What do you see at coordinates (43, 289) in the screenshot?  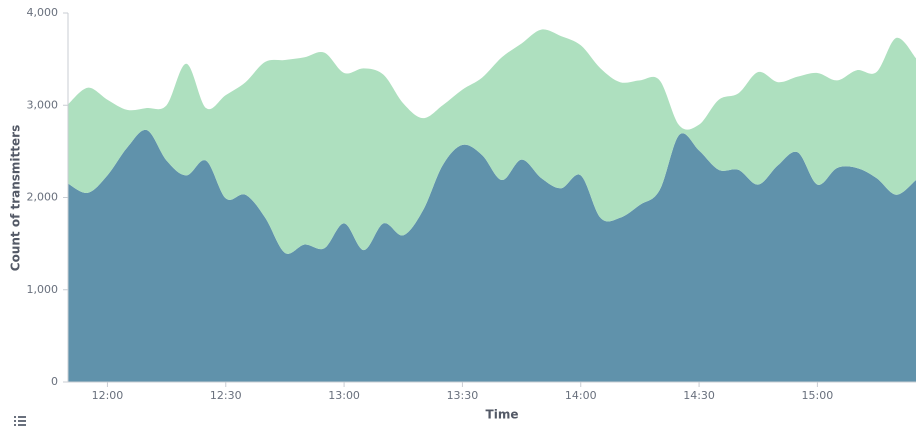 I see `y-tick-label: 1,000` at bounding box center [43, 289].